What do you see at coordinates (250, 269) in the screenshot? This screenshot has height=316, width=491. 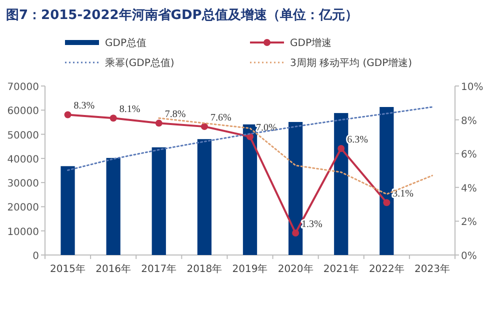 I see `x-tick-label: 2019年` at bounding box center [250, 269].